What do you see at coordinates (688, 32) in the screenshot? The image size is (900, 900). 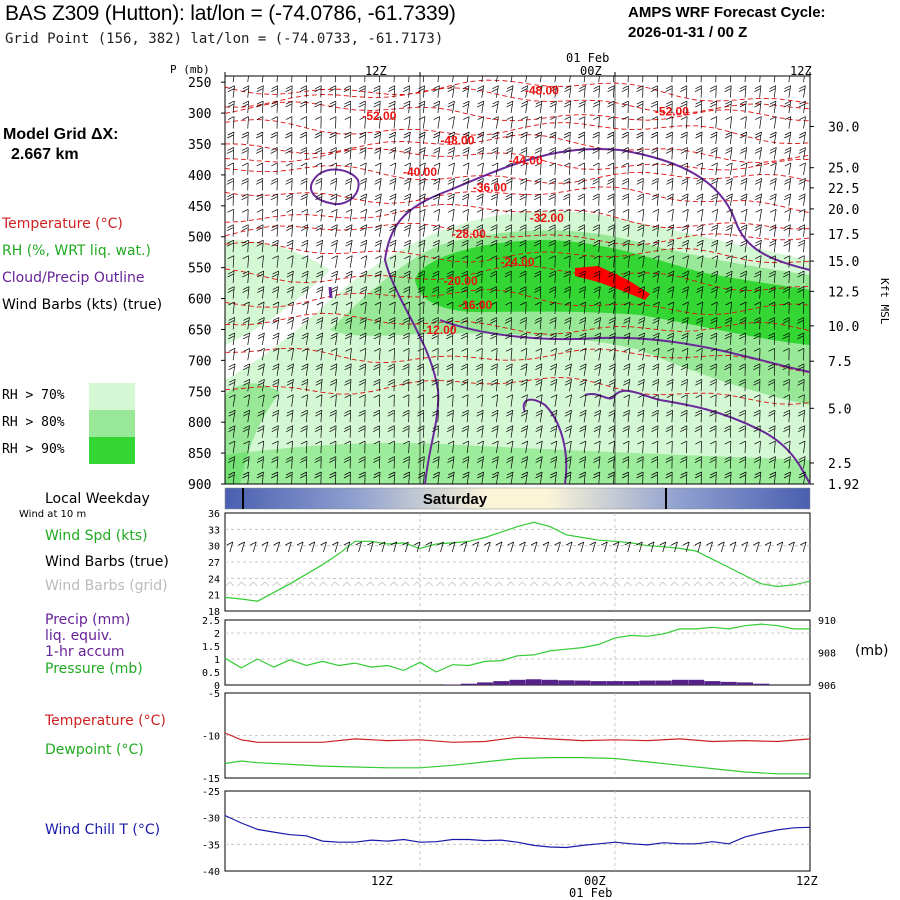 I see `forecast-cycle-value: 2026-01-31 / 00 Z` at bounding box center [688, 32].